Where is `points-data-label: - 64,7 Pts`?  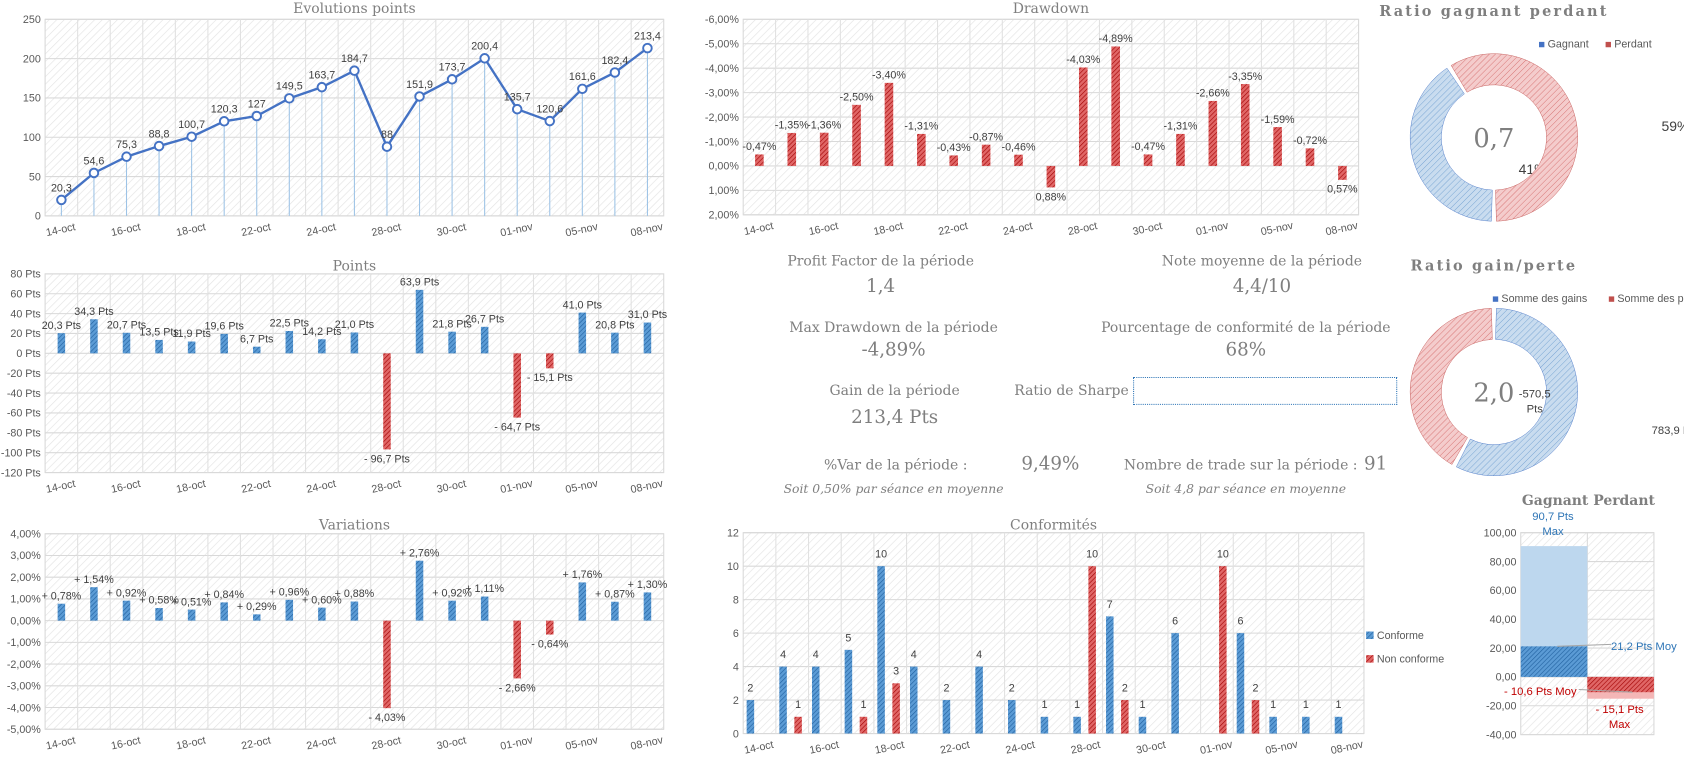 points-data-label: - 64,7 Pts is located at coordinates (517, 428).